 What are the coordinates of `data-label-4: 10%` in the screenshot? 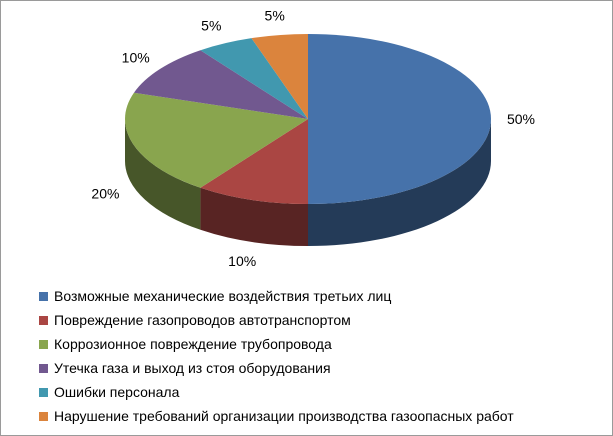 It's located at (136, 57).